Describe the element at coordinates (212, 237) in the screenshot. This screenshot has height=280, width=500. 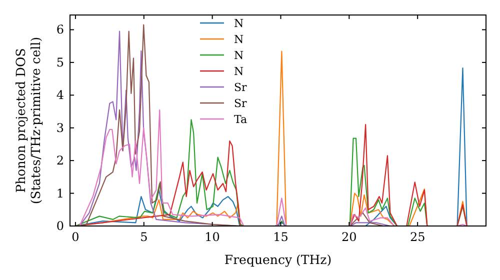
I see `x-tick-label: 10` at that location.